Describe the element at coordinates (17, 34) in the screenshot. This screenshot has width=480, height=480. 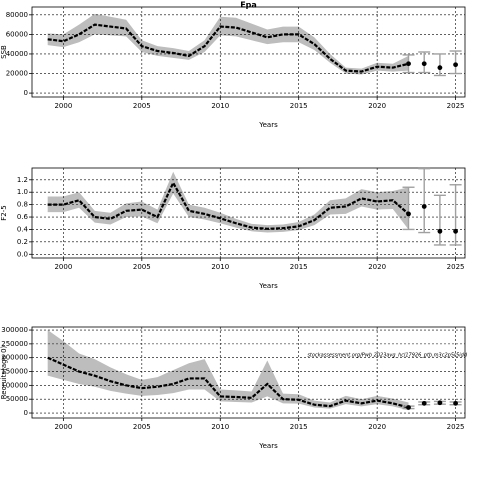
I see `y-tick-label: 60000` at that location.